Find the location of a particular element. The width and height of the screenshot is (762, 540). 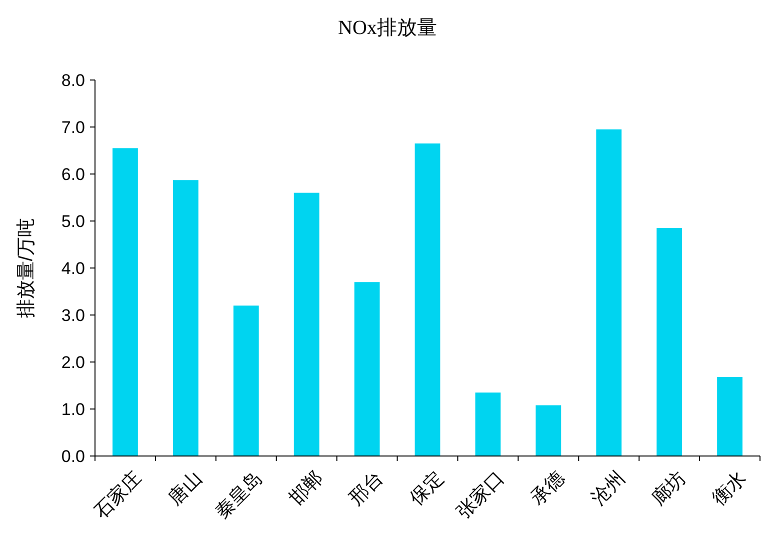

y-tick-label: 8.0 is located at coordinates (73, 80).